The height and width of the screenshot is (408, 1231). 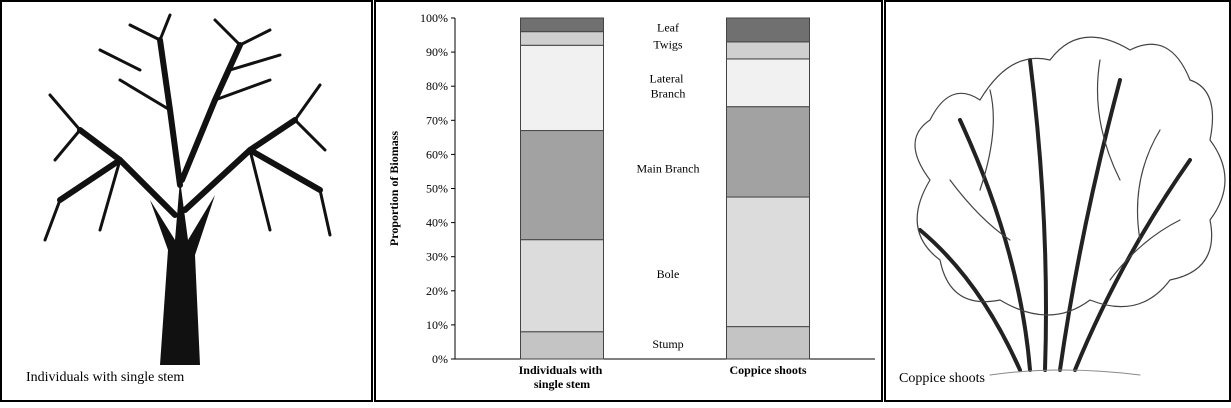 I want to click on segment-label: Leaf, so click(x=668, y=27).